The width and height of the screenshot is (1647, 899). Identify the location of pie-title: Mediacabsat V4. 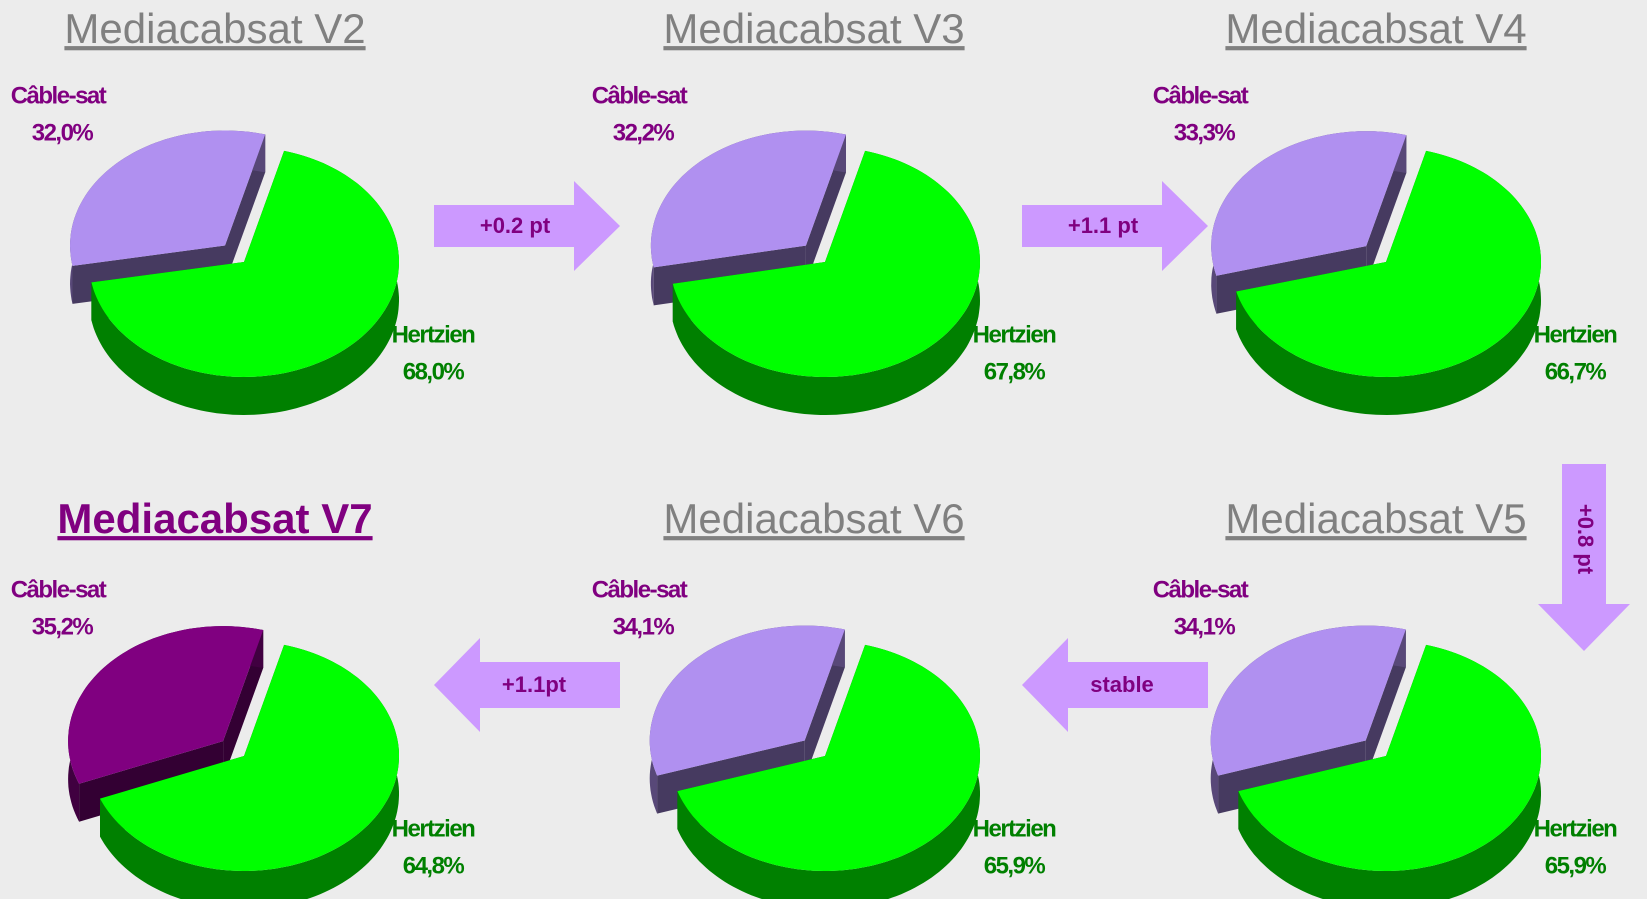
(1375, 28).